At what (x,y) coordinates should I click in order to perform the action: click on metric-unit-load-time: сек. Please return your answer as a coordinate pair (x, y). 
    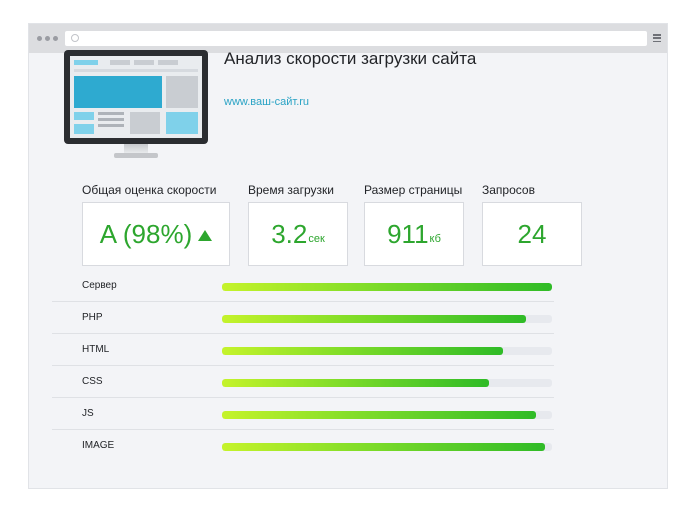
    Looking at the image, I should click on (316, 239).